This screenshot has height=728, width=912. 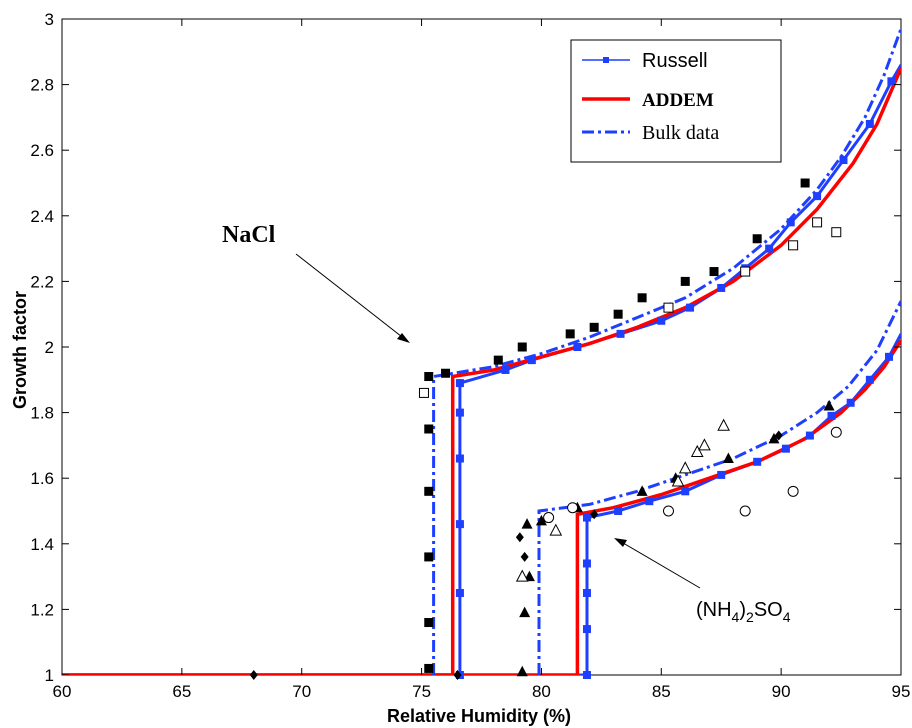 I want to click on annotation-ammonium-arrowhead, so click(x=620, y=542).